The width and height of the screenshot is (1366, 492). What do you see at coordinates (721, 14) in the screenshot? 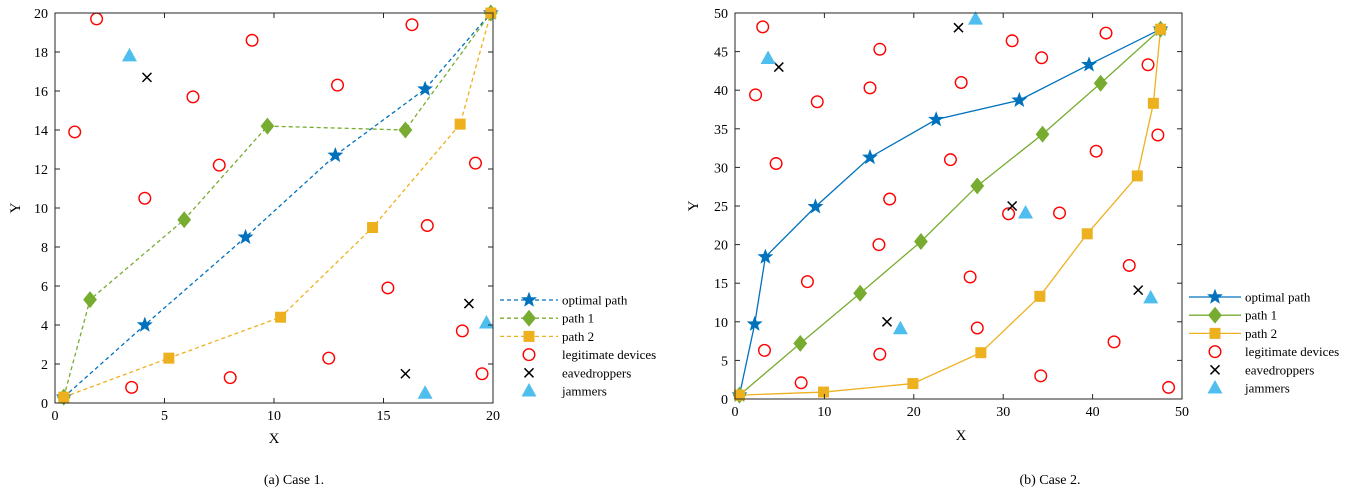
I see `y-tick-label: 50` at bounding box center [721, 14].